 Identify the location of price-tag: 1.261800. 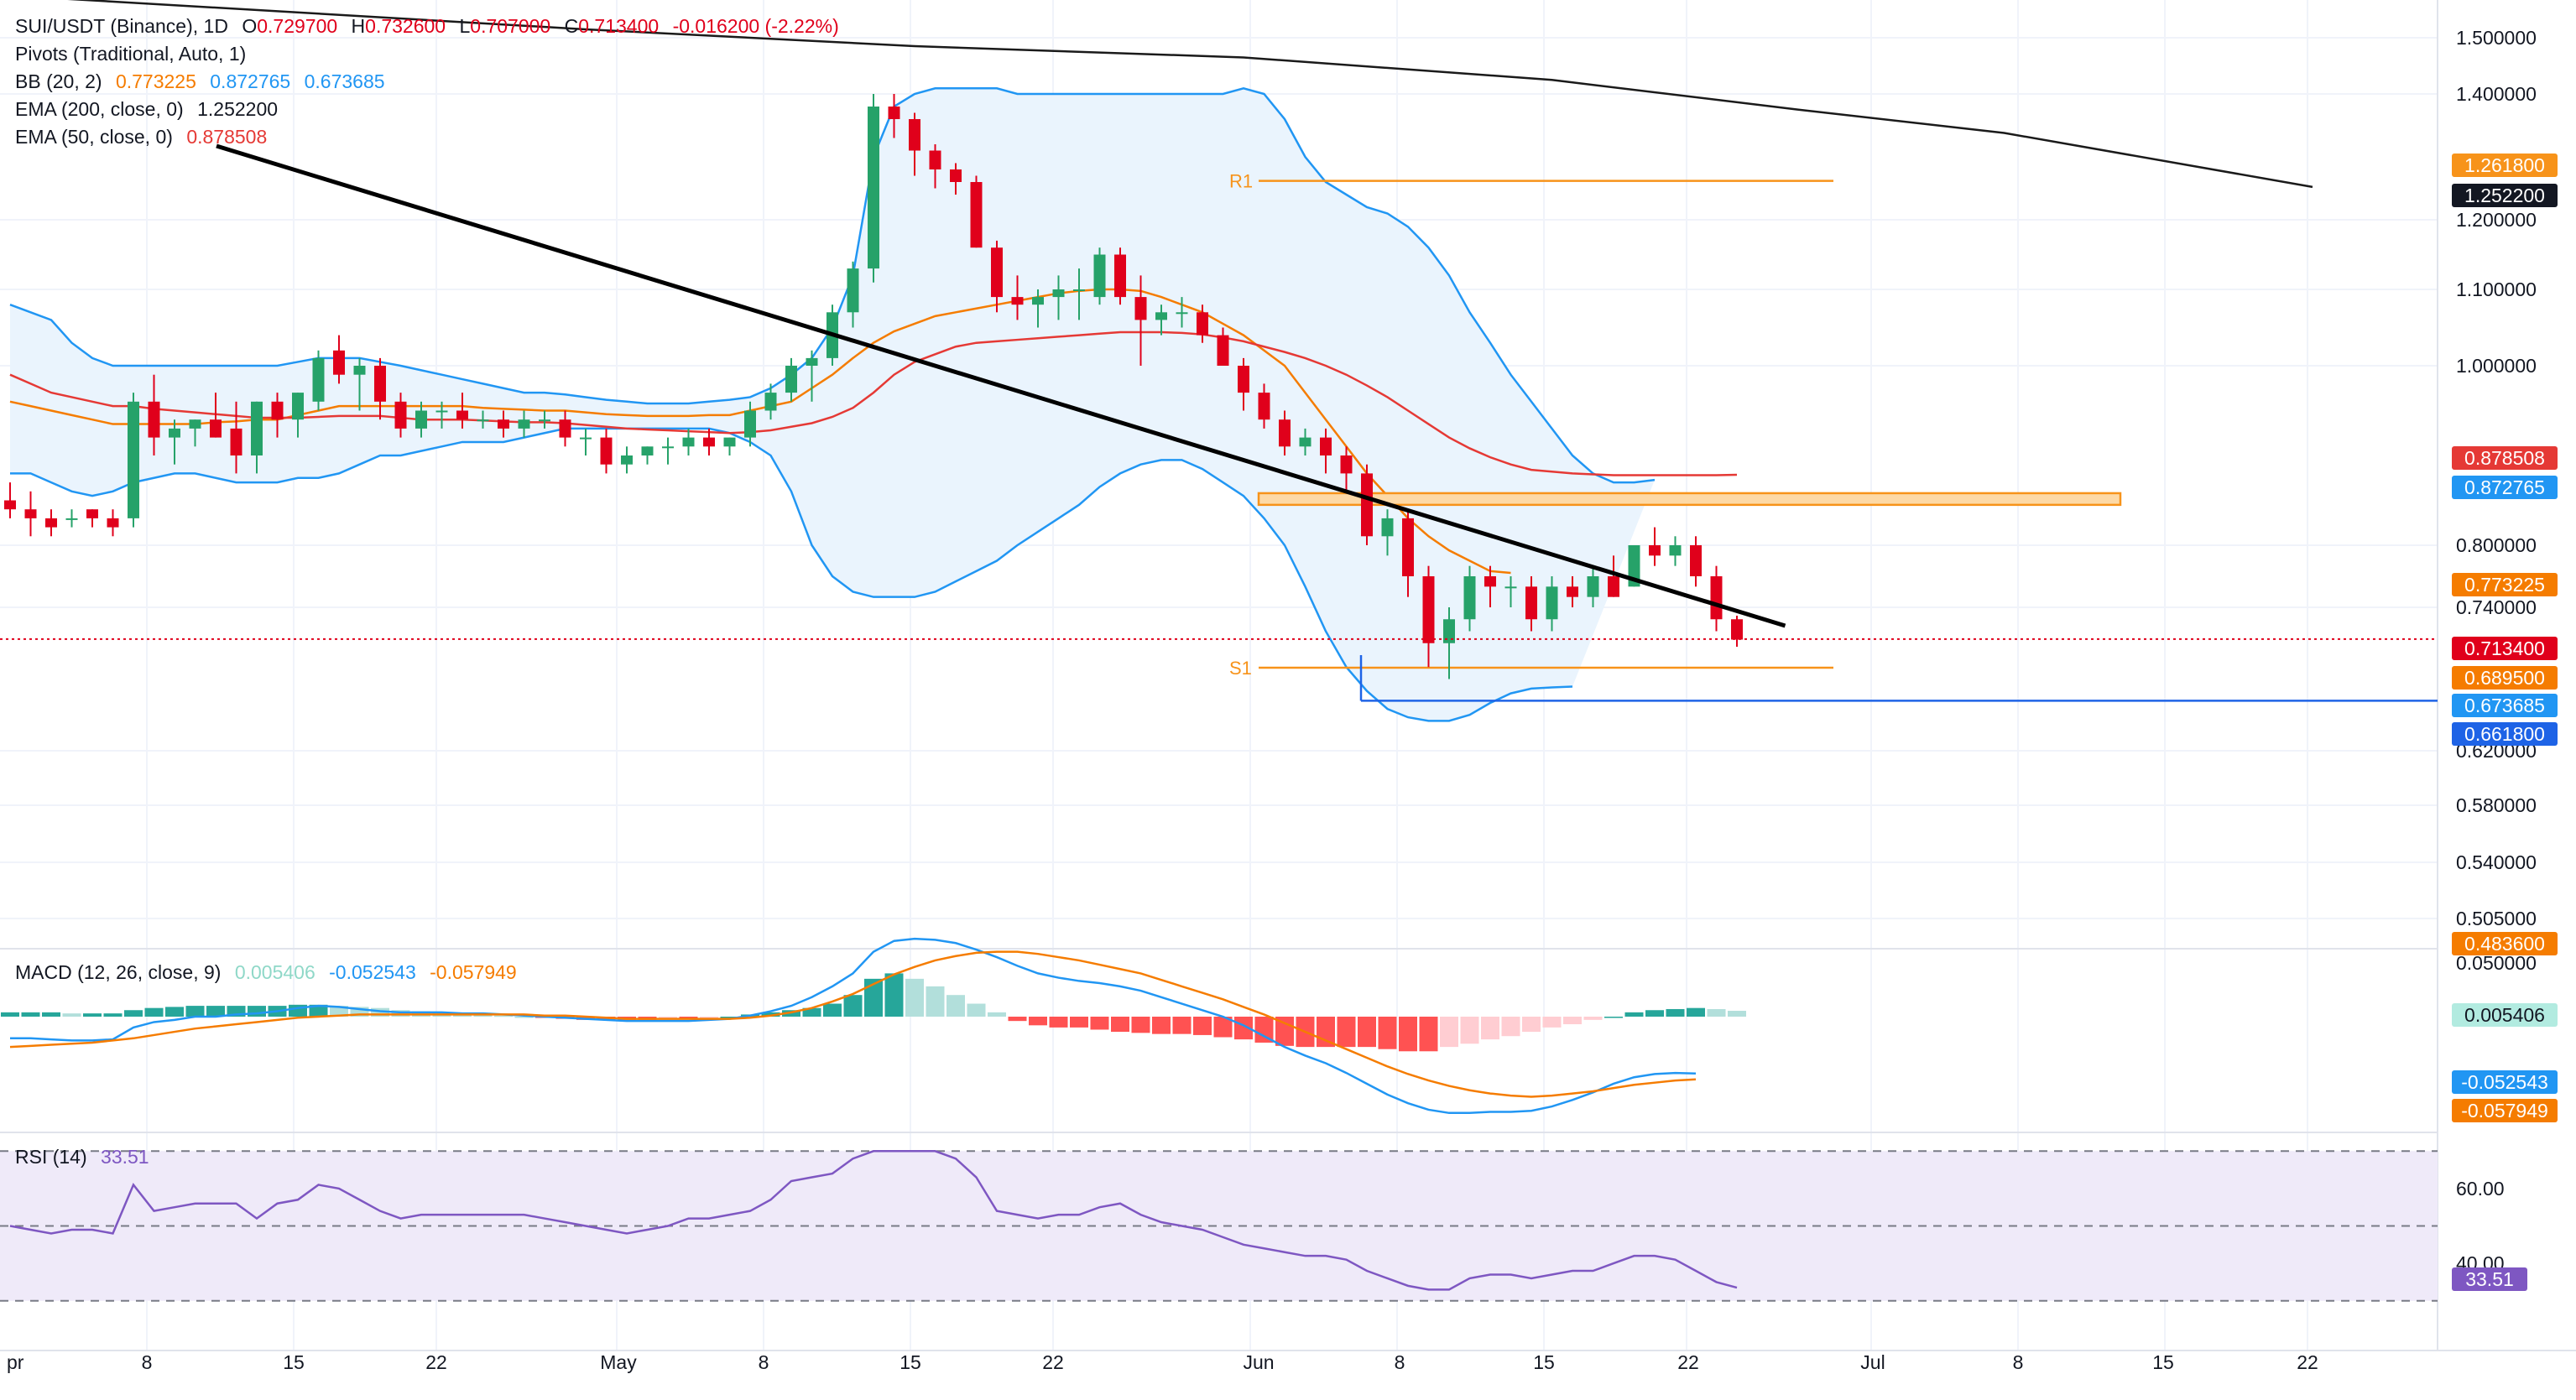
(2505, 165).